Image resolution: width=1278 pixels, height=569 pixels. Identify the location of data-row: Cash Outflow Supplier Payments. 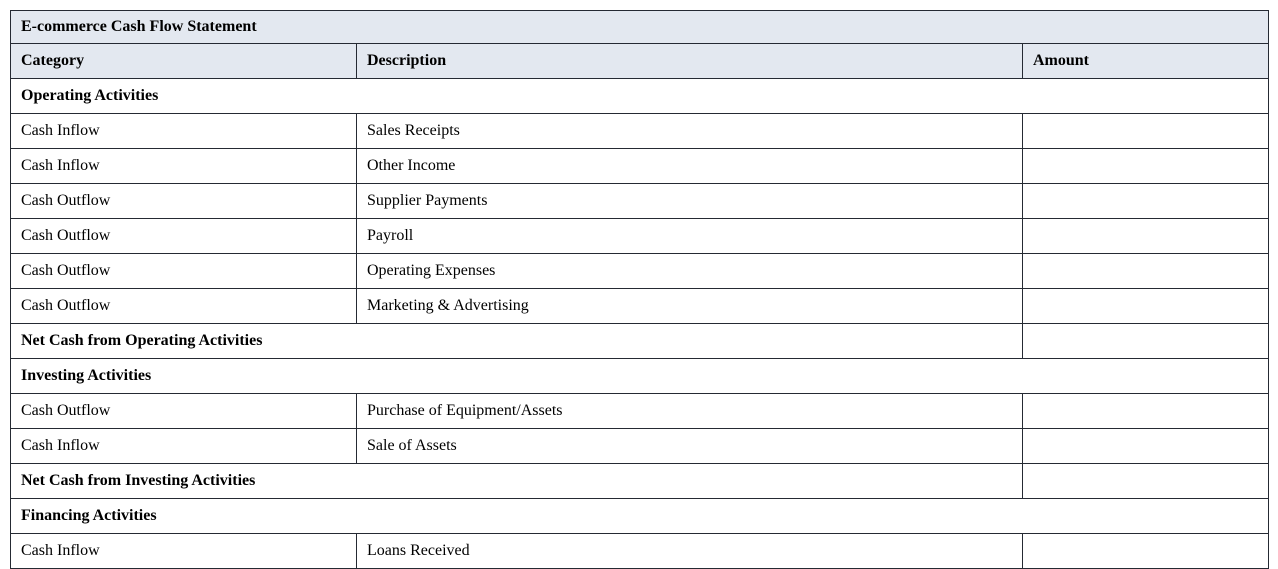
(639, 201).